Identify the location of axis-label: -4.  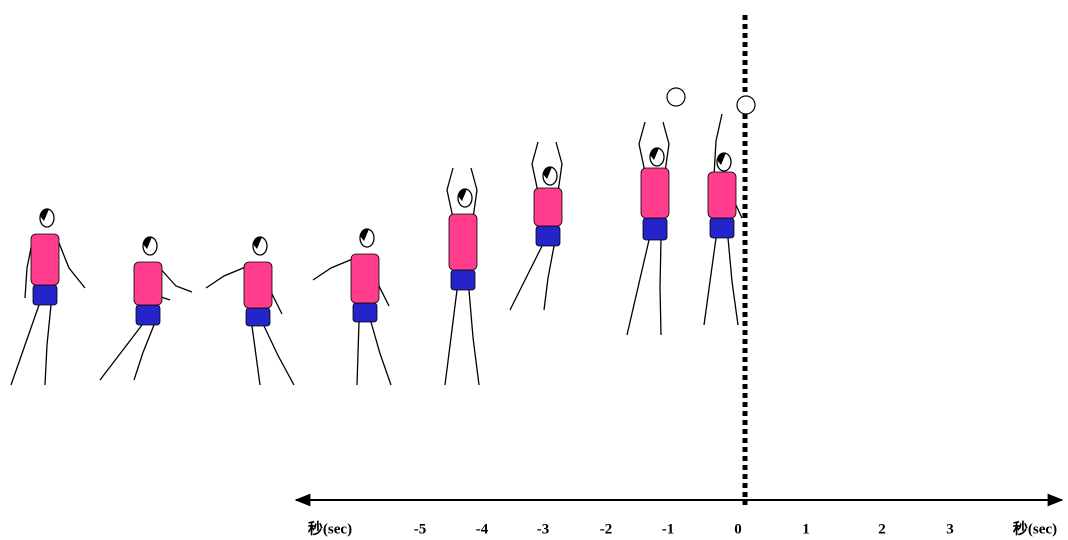
(482, 529).